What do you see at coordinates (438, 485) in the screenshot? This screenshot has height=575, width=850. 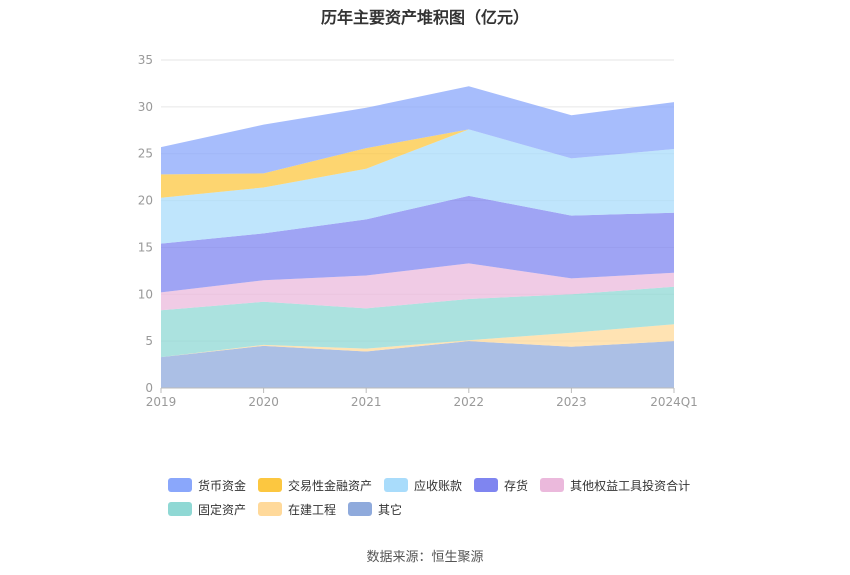 I see `legend-label: 应收账款` at bounding box center [438, 485].